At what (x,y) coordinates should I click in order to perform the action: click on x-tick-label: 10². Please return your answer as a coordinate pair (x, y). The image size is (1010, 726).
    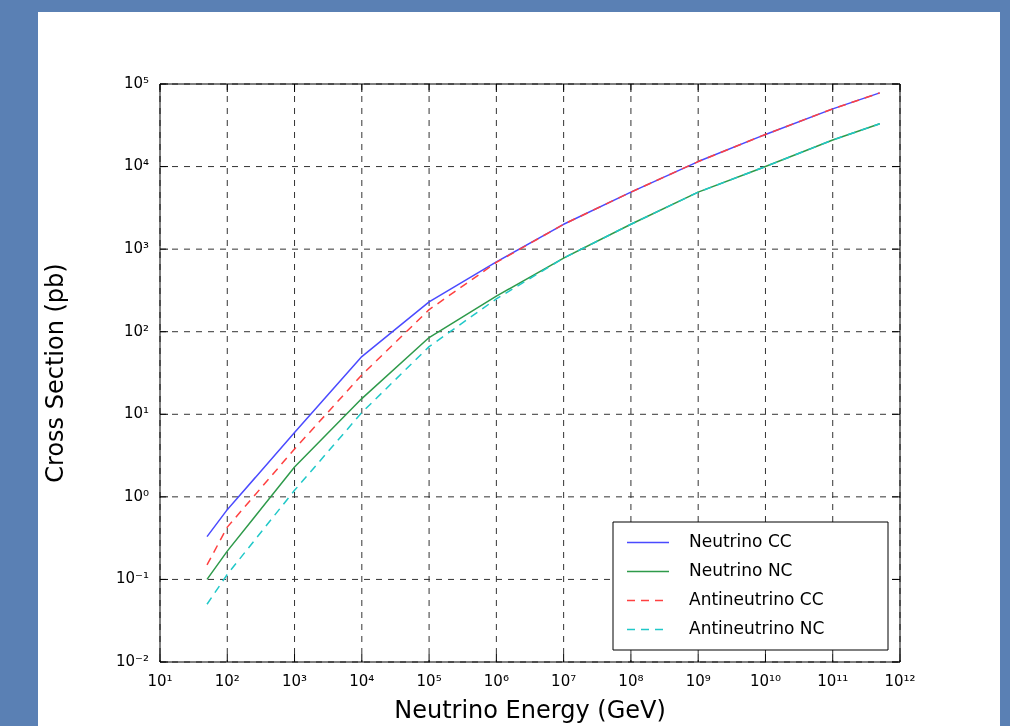
    Looking at the image, I should click on (227, 680).